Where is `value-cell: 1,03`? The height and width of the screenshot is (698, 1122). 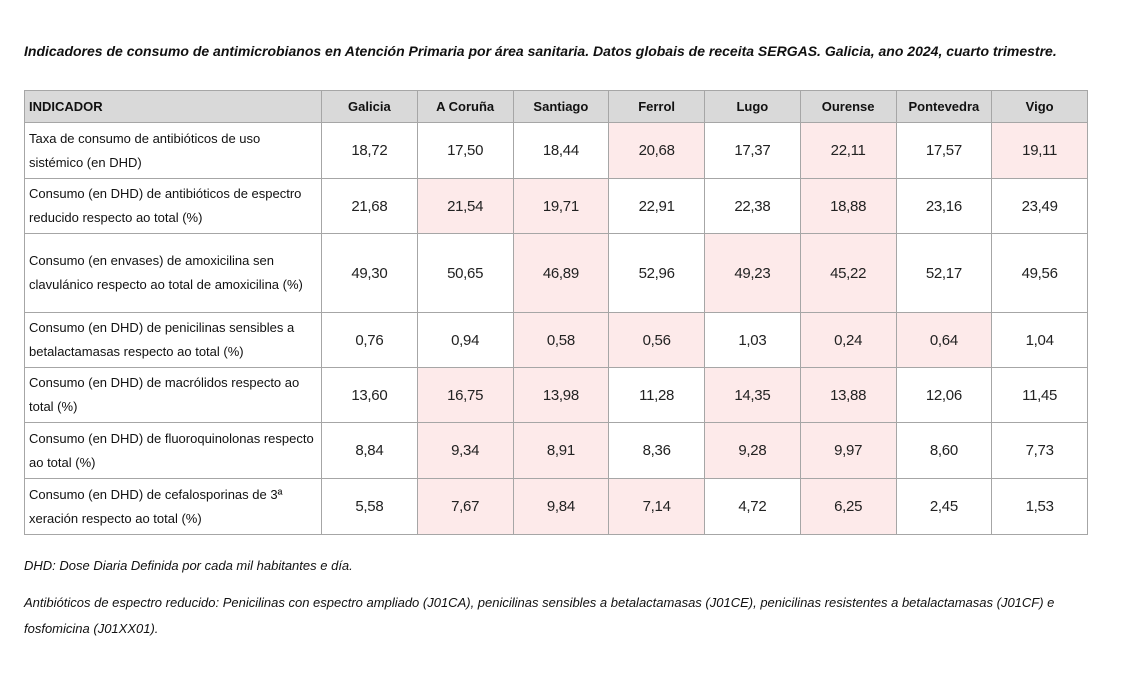 value-cell: 1,03 is located at coordinates (752, 340).